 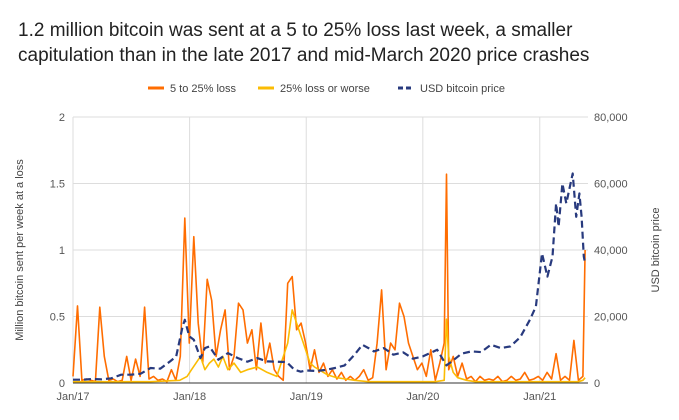 What do you see at coordinates (325, 89) in the screenshot?
I see `legend-item-25-loss-or-worse-label: 25% loss or worse` at bounding box center [325, 89].